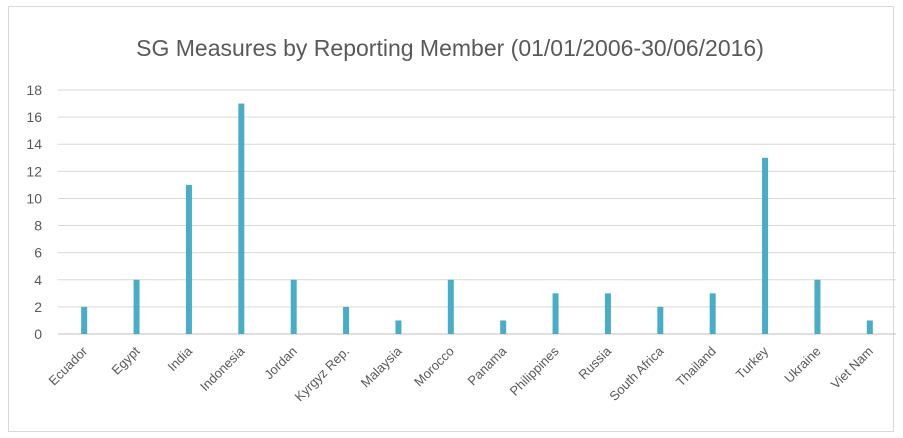 Image resolution: width=903 pixels, height=438 pixels. What do you see at coordinates (486, 365) in the screenshot?
I see `x-tick-label: Panama` at bounding box center [486, 365].